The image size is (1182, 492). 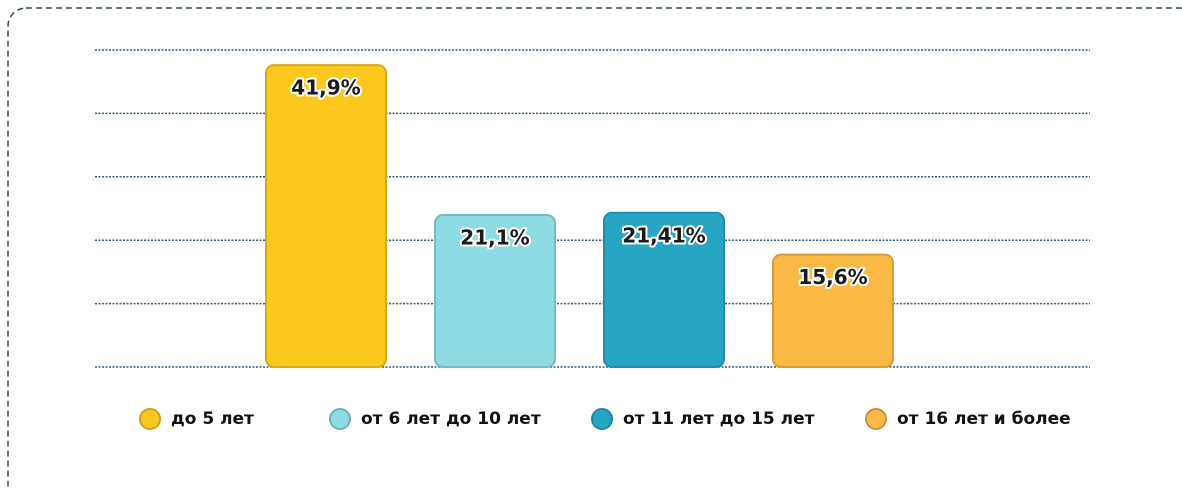 I want to click on legend-label: от 16 лет и более, so click(x=984, y=419).